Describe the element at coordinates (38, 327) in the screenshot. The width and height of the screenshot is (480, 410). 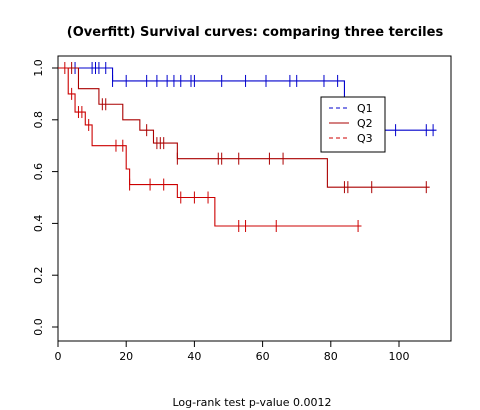
I see `y-tick-label-0: 0.0` at that location.